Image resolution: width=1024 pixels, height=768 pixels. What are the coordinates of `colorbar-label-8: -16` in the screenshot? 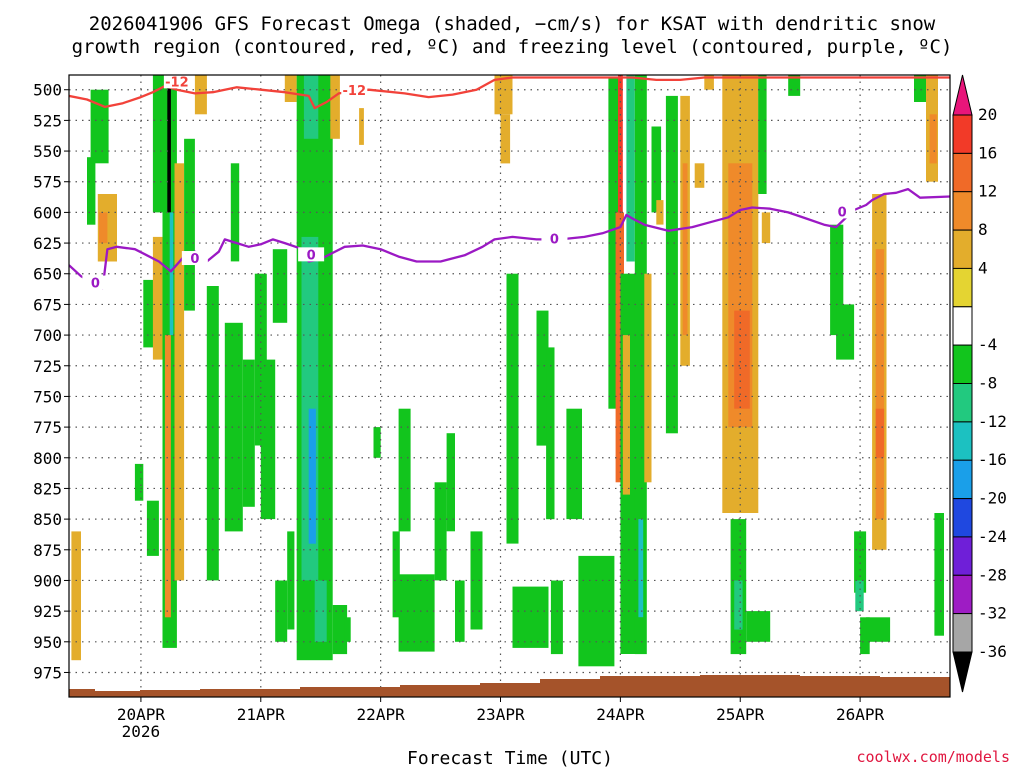 It's located at (992, 459).